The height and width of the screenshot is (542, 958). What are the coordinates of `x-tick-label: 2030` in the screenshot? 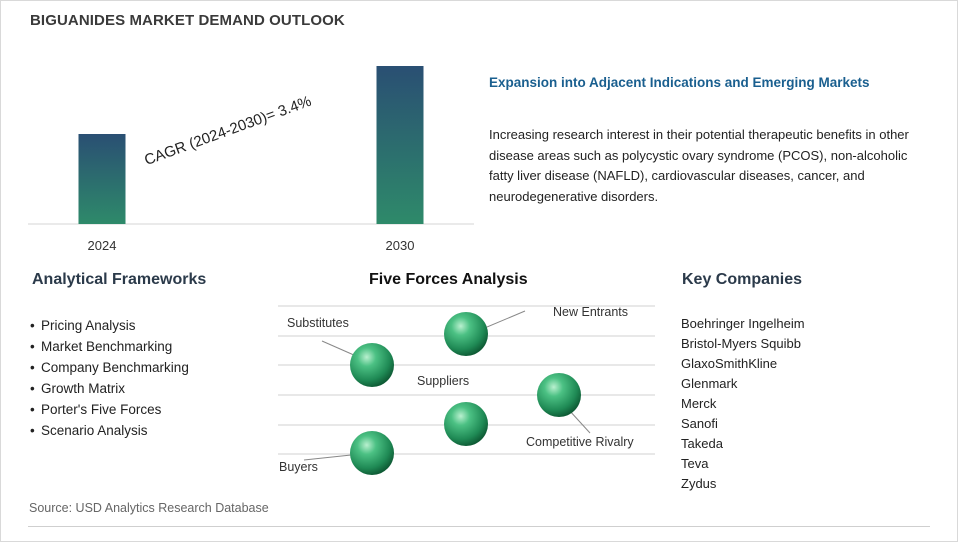 It's located at (400, 245).